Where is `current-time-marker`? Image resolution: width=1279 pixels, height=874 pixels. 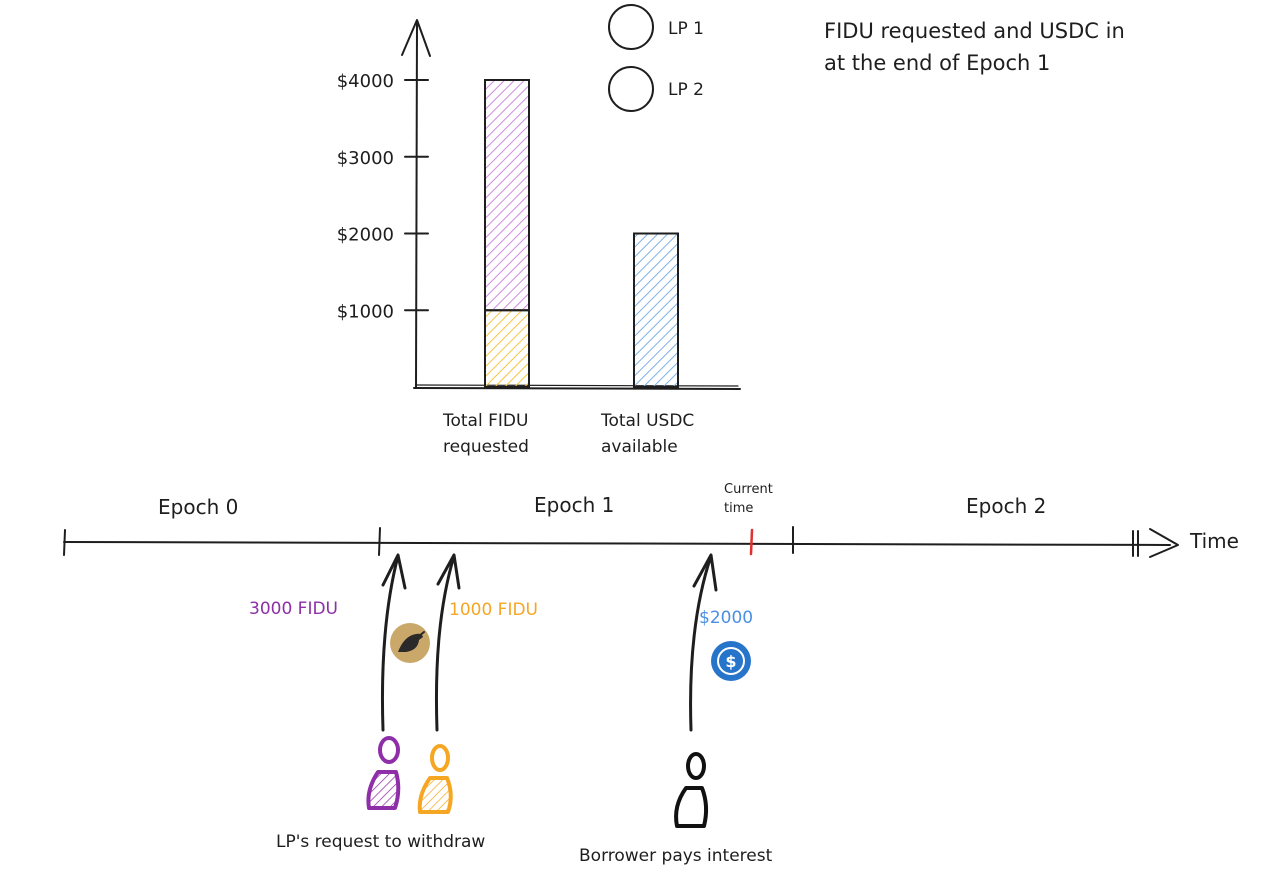
current-time-marker is located at coordinates (751, 542).